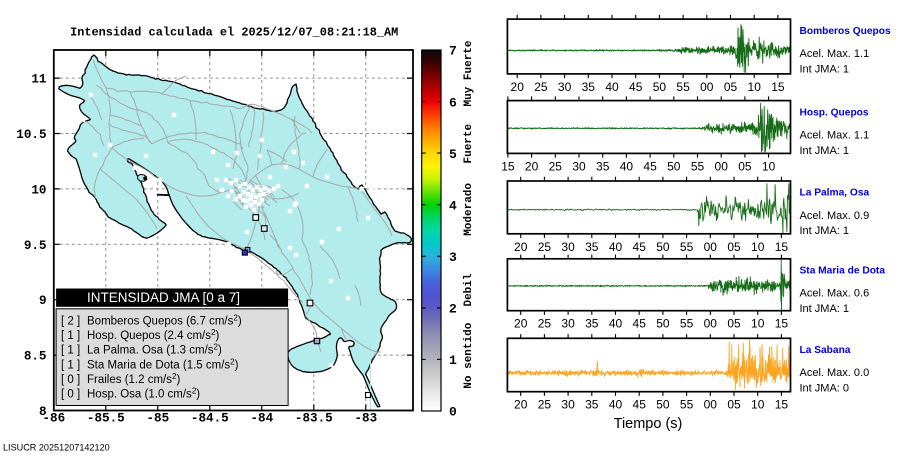 This screenshot has height=460, width=910. Describe the element at coordinates (825, 389) in the screenshot. I see `svg-text: Int JMA: 0` at that location.